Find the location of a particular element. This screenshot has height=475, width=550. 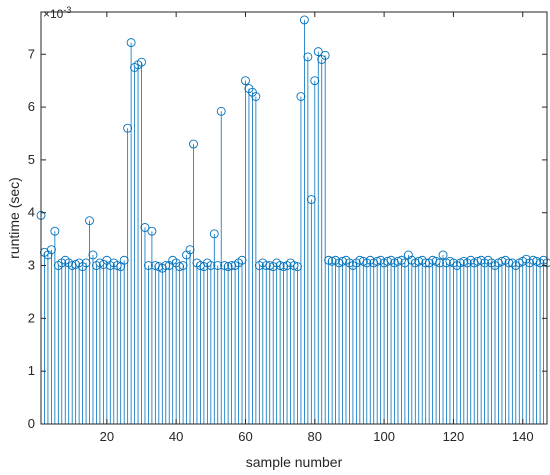

y-tick-label: 7 is located at coordinates (31, 53).